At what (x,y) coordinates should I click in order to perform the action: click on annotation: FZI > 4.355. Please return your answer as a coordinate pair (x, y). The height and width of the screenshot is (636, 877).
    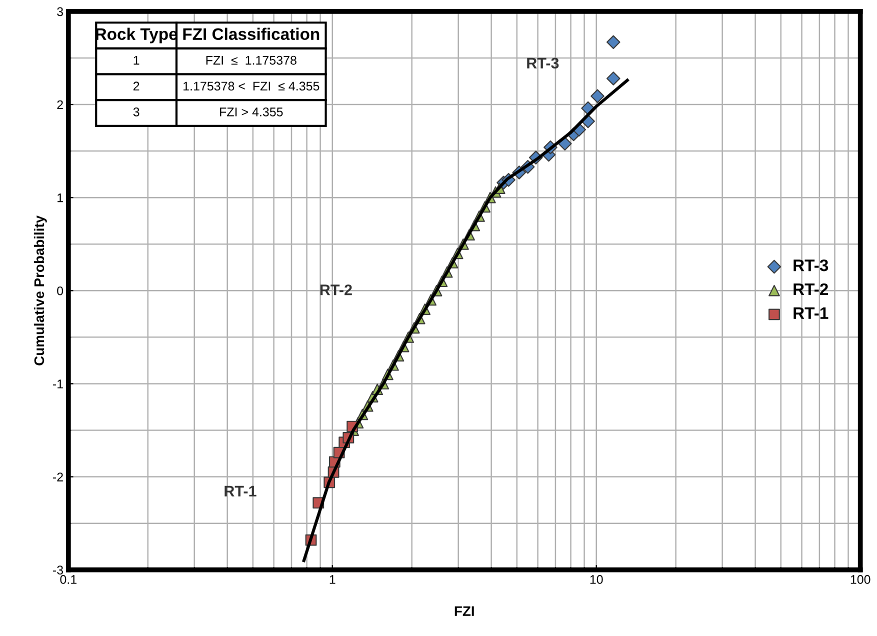
    Looking at the image, I should click on (251, 112).